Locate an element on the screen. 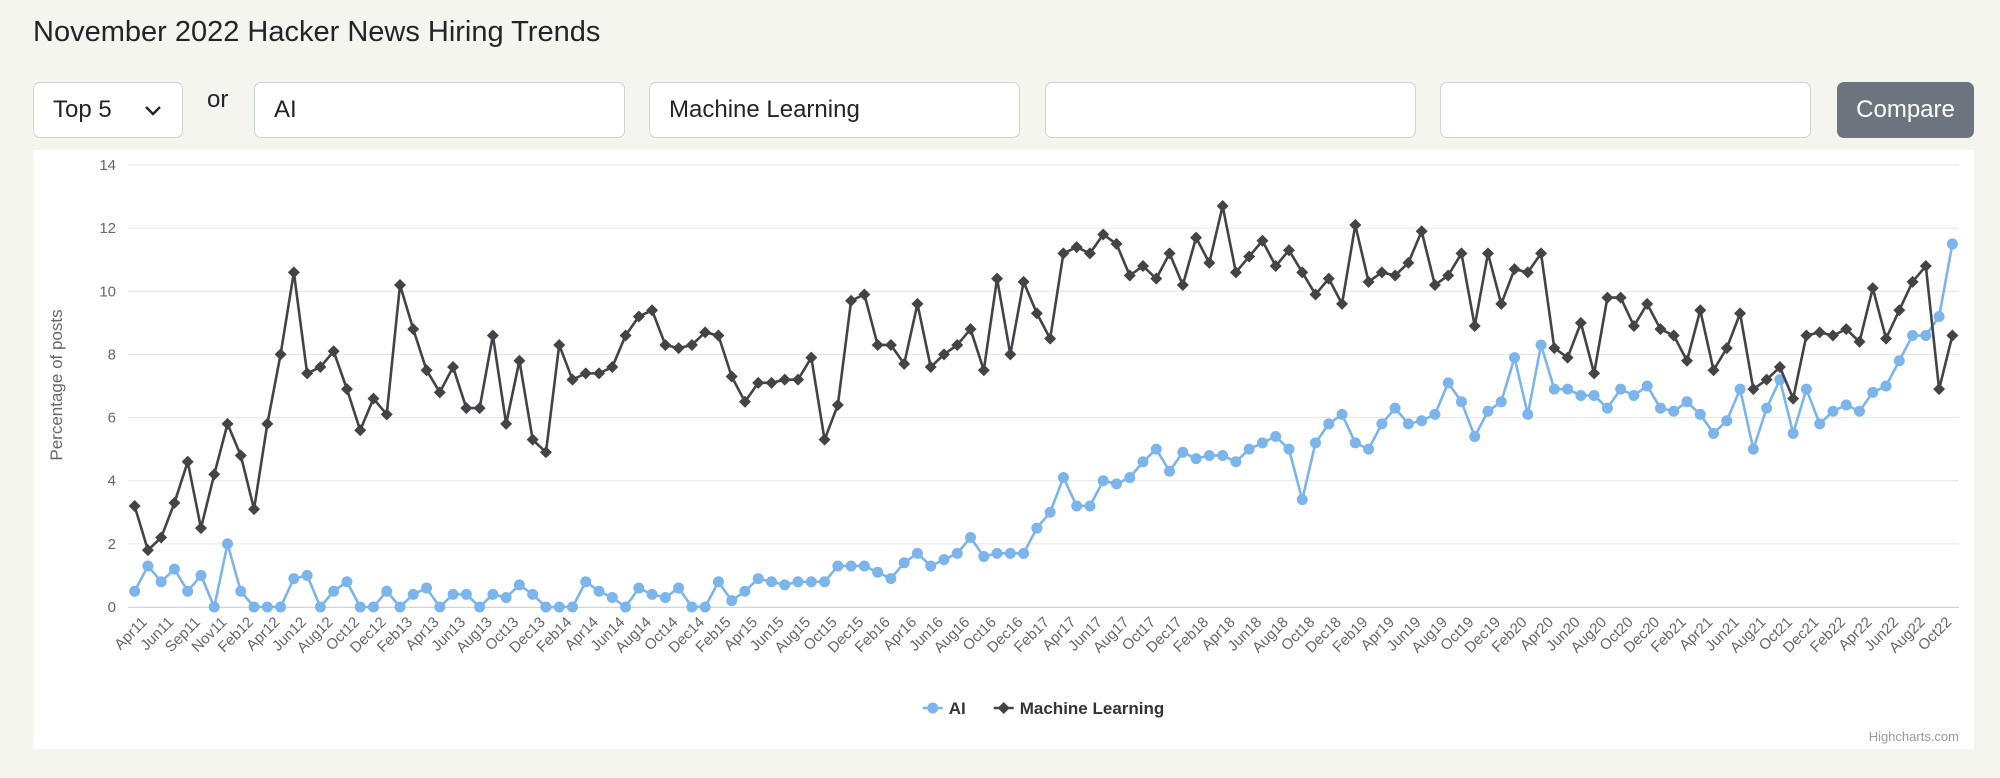  y-tick-label: 2 is located at coordinates (112, 544).